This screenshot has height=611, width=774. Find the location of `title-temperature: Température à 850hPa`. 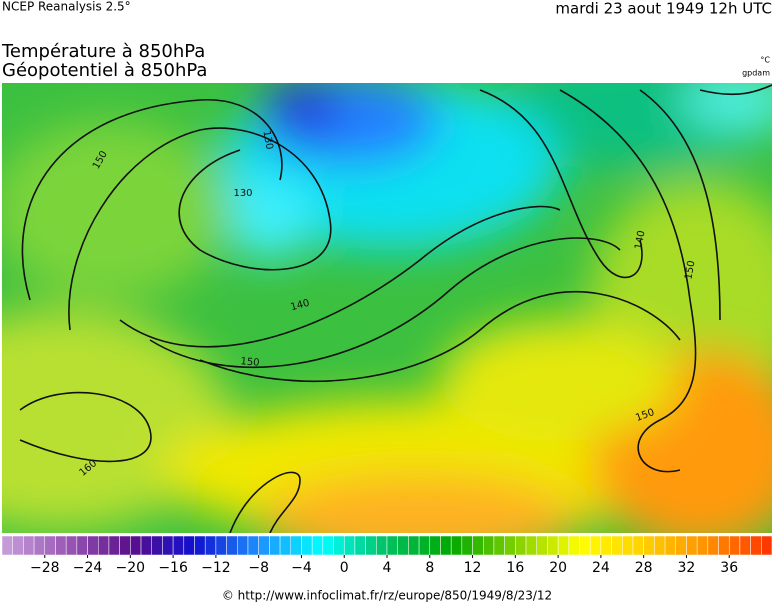

title-temperature: Température à 850hPa is located at coordinates (103, 51).